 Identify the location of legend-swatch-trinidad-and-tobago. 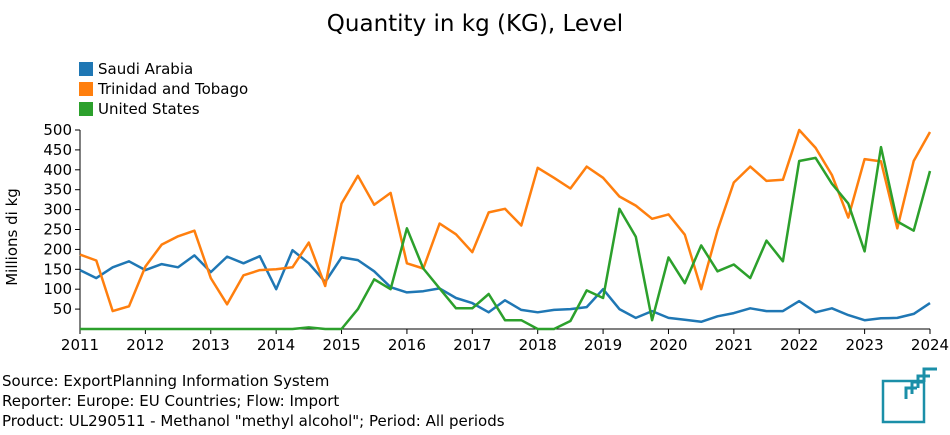
(86, 89).